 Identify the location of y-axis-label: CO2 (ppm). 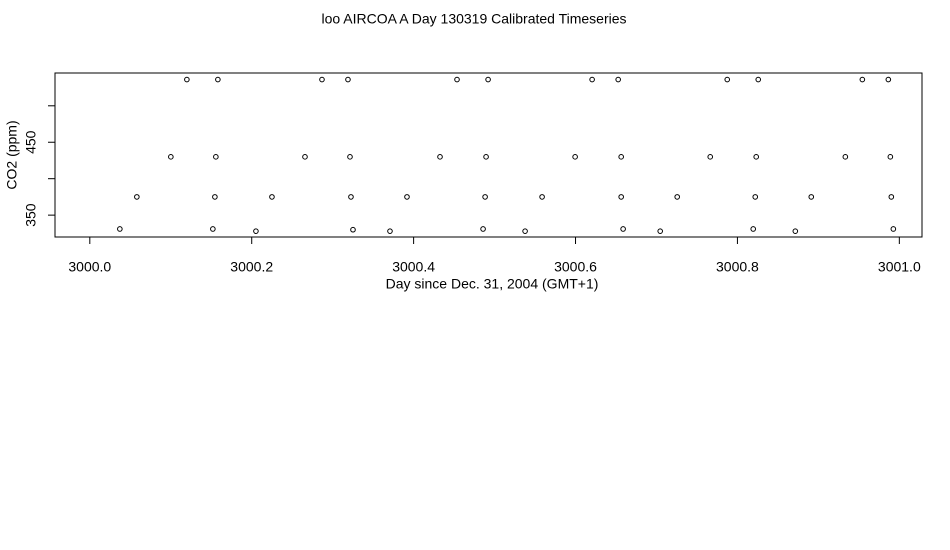
(12, 154).